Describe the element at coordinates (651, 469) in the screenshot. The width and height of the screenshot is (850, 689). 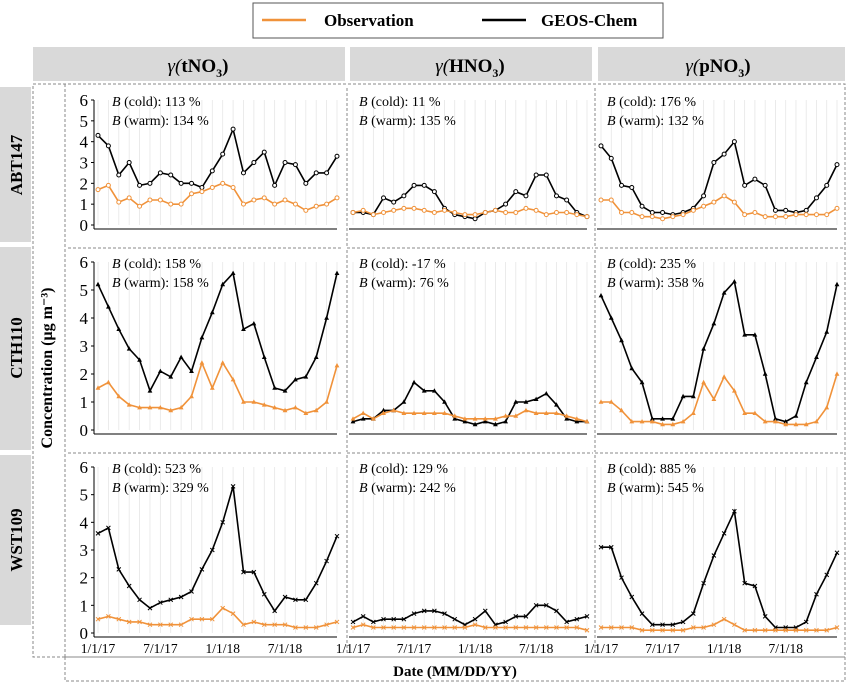
I see `bias-cold-annotation: B (cold): 885 %` at that location.